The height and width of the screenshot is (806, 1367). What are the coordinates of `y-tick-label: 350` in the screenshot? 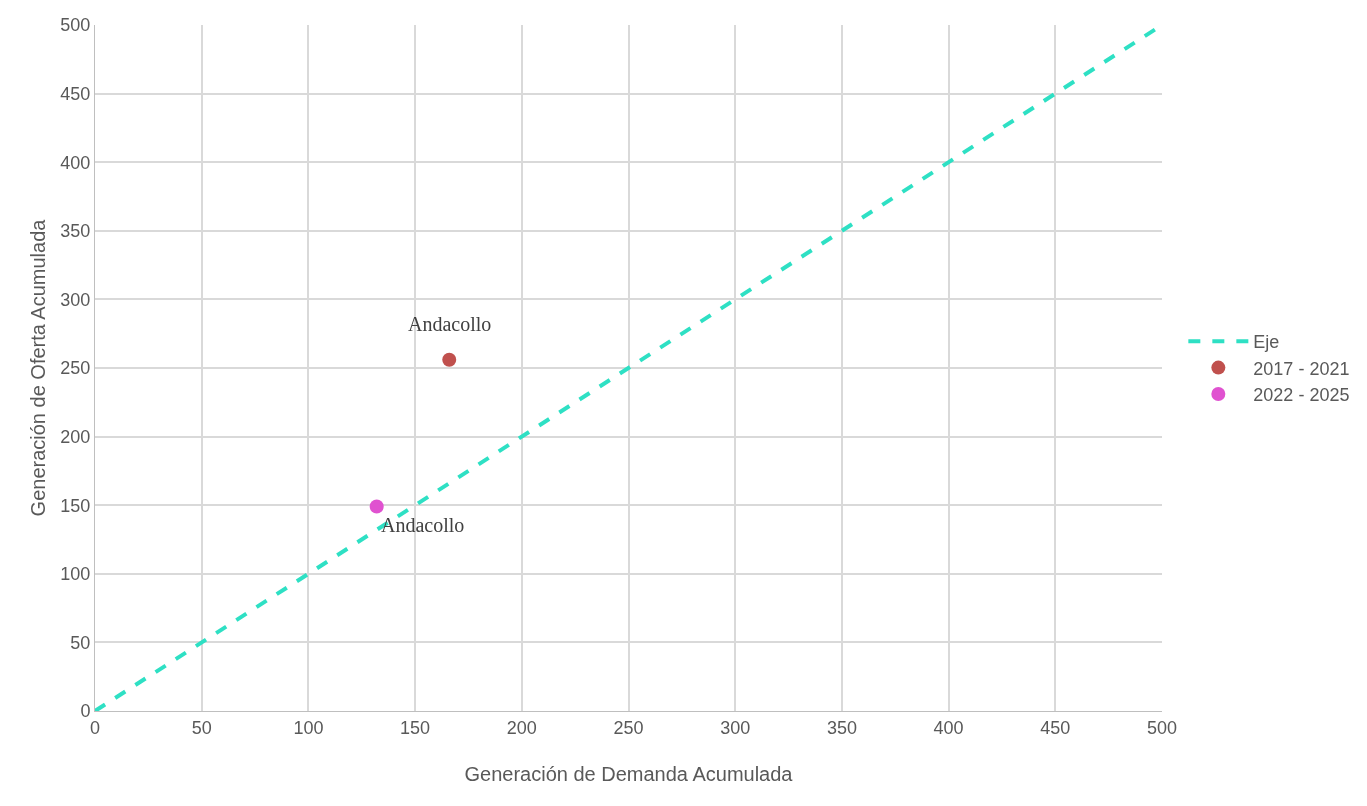 It's located at (75, 231).